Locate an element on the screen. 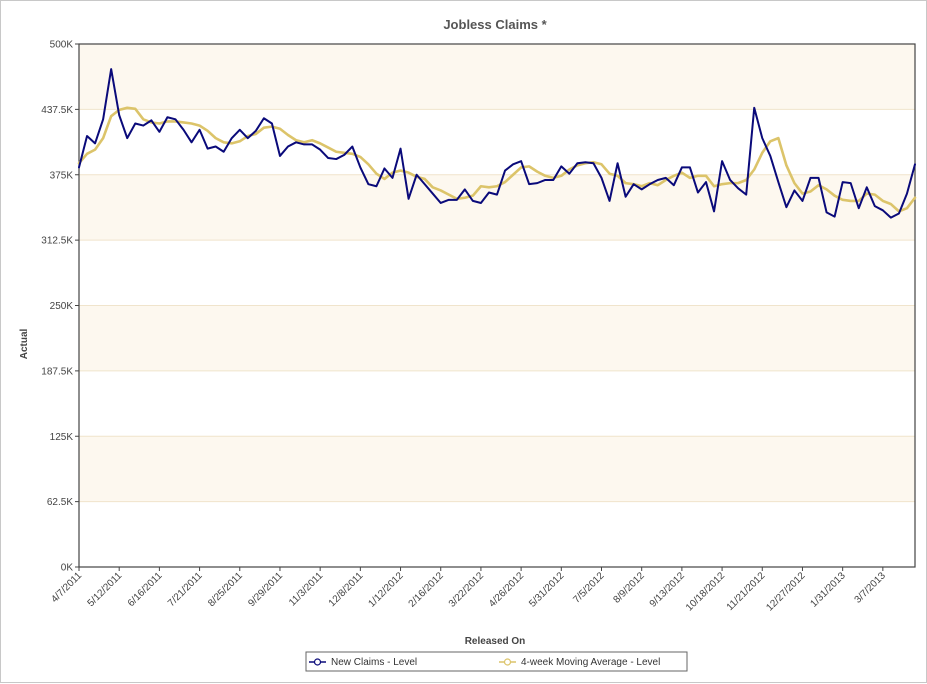  x-tick-label: 11/21/2012 is located at coordinates (746, 591).